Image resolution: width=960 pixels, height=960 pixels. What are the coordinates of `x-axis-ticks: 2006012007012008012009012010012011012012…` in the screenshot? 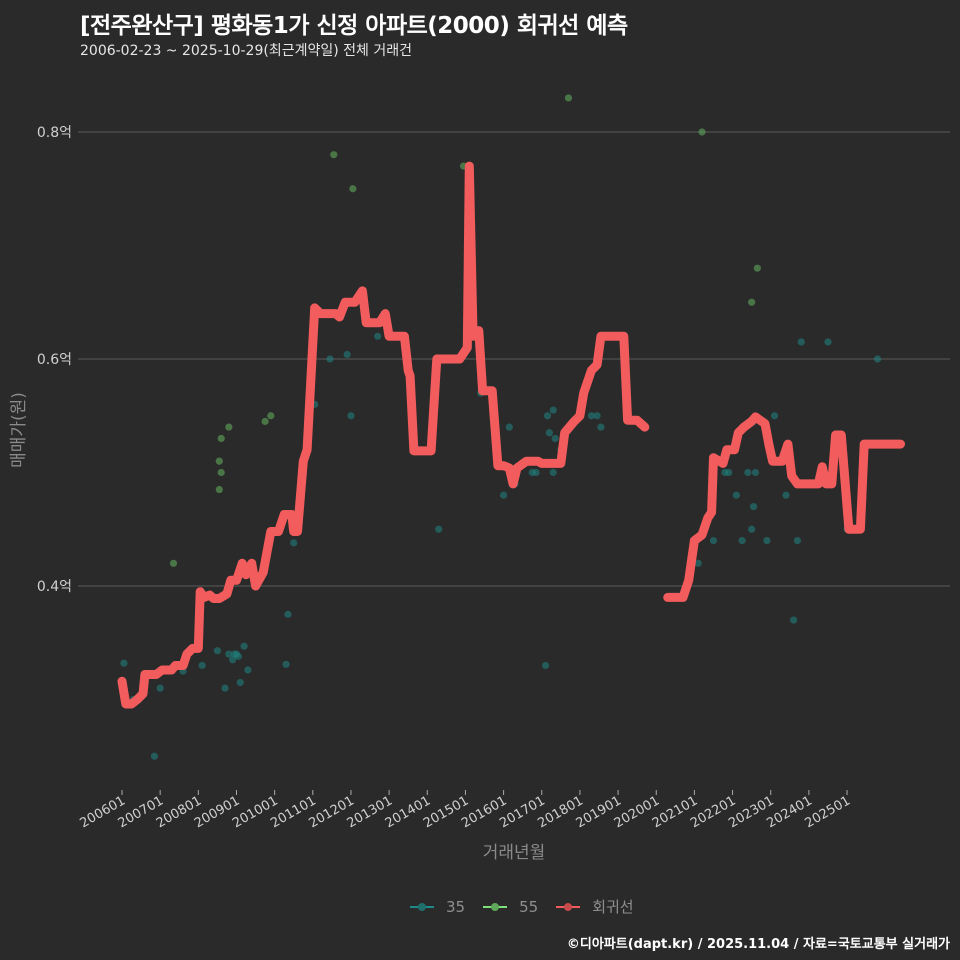 It's located at (465, 810).